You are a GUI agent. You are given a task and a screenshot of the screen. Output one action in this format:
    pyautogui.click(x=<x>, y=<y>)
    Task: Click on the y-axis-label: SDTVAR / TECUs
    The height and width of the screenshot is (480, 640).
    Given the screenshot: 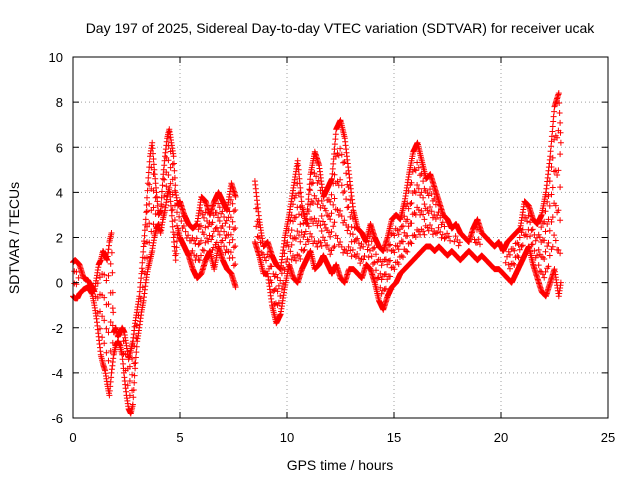 What is the action you would take?
    pyautogui.click(x=14, y=238)
    